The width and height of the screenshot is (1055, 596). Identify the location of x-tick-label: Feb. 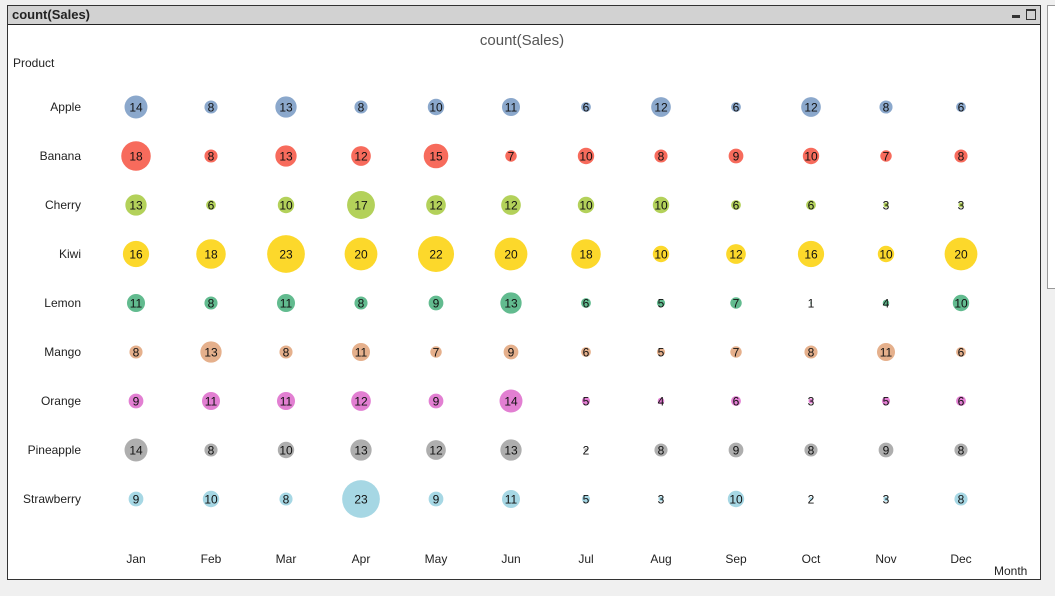
(211, 559).